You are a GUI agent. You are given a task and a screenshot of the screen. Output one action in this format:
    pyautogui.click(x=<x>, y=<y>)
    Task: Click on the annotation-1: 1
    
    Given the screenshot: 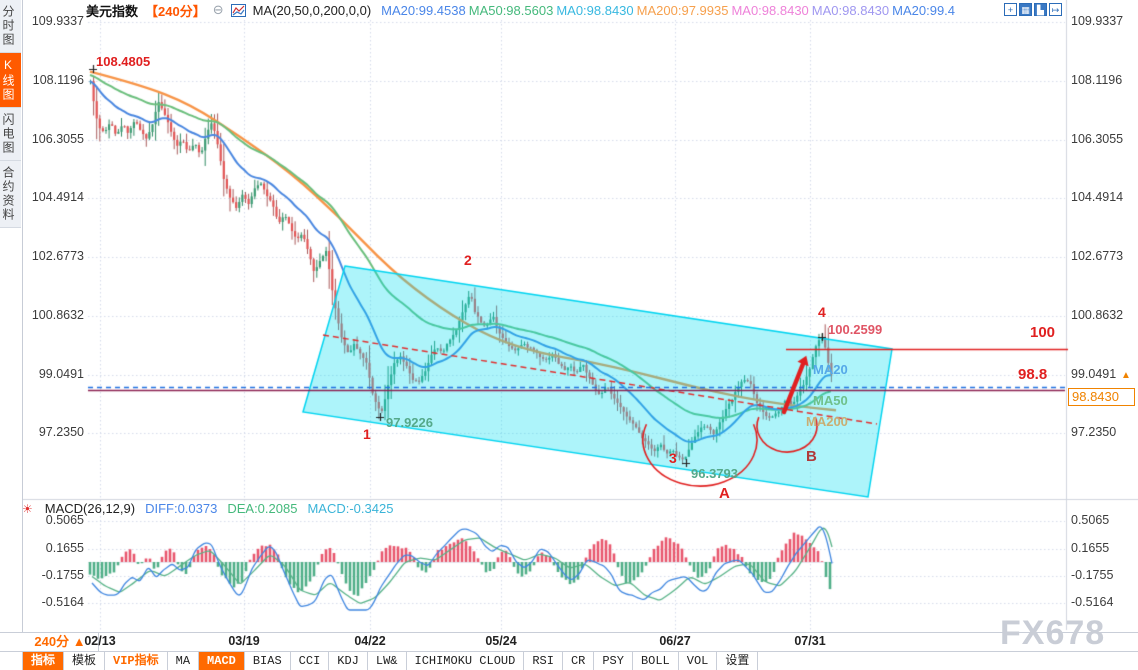 What is the action you would take?
    pyautogui.click(x=367, y=434)
    